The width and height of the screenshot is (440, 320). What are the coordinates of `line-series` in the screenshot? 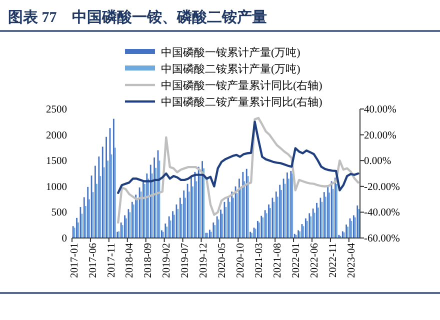 It's located at (238, 157).